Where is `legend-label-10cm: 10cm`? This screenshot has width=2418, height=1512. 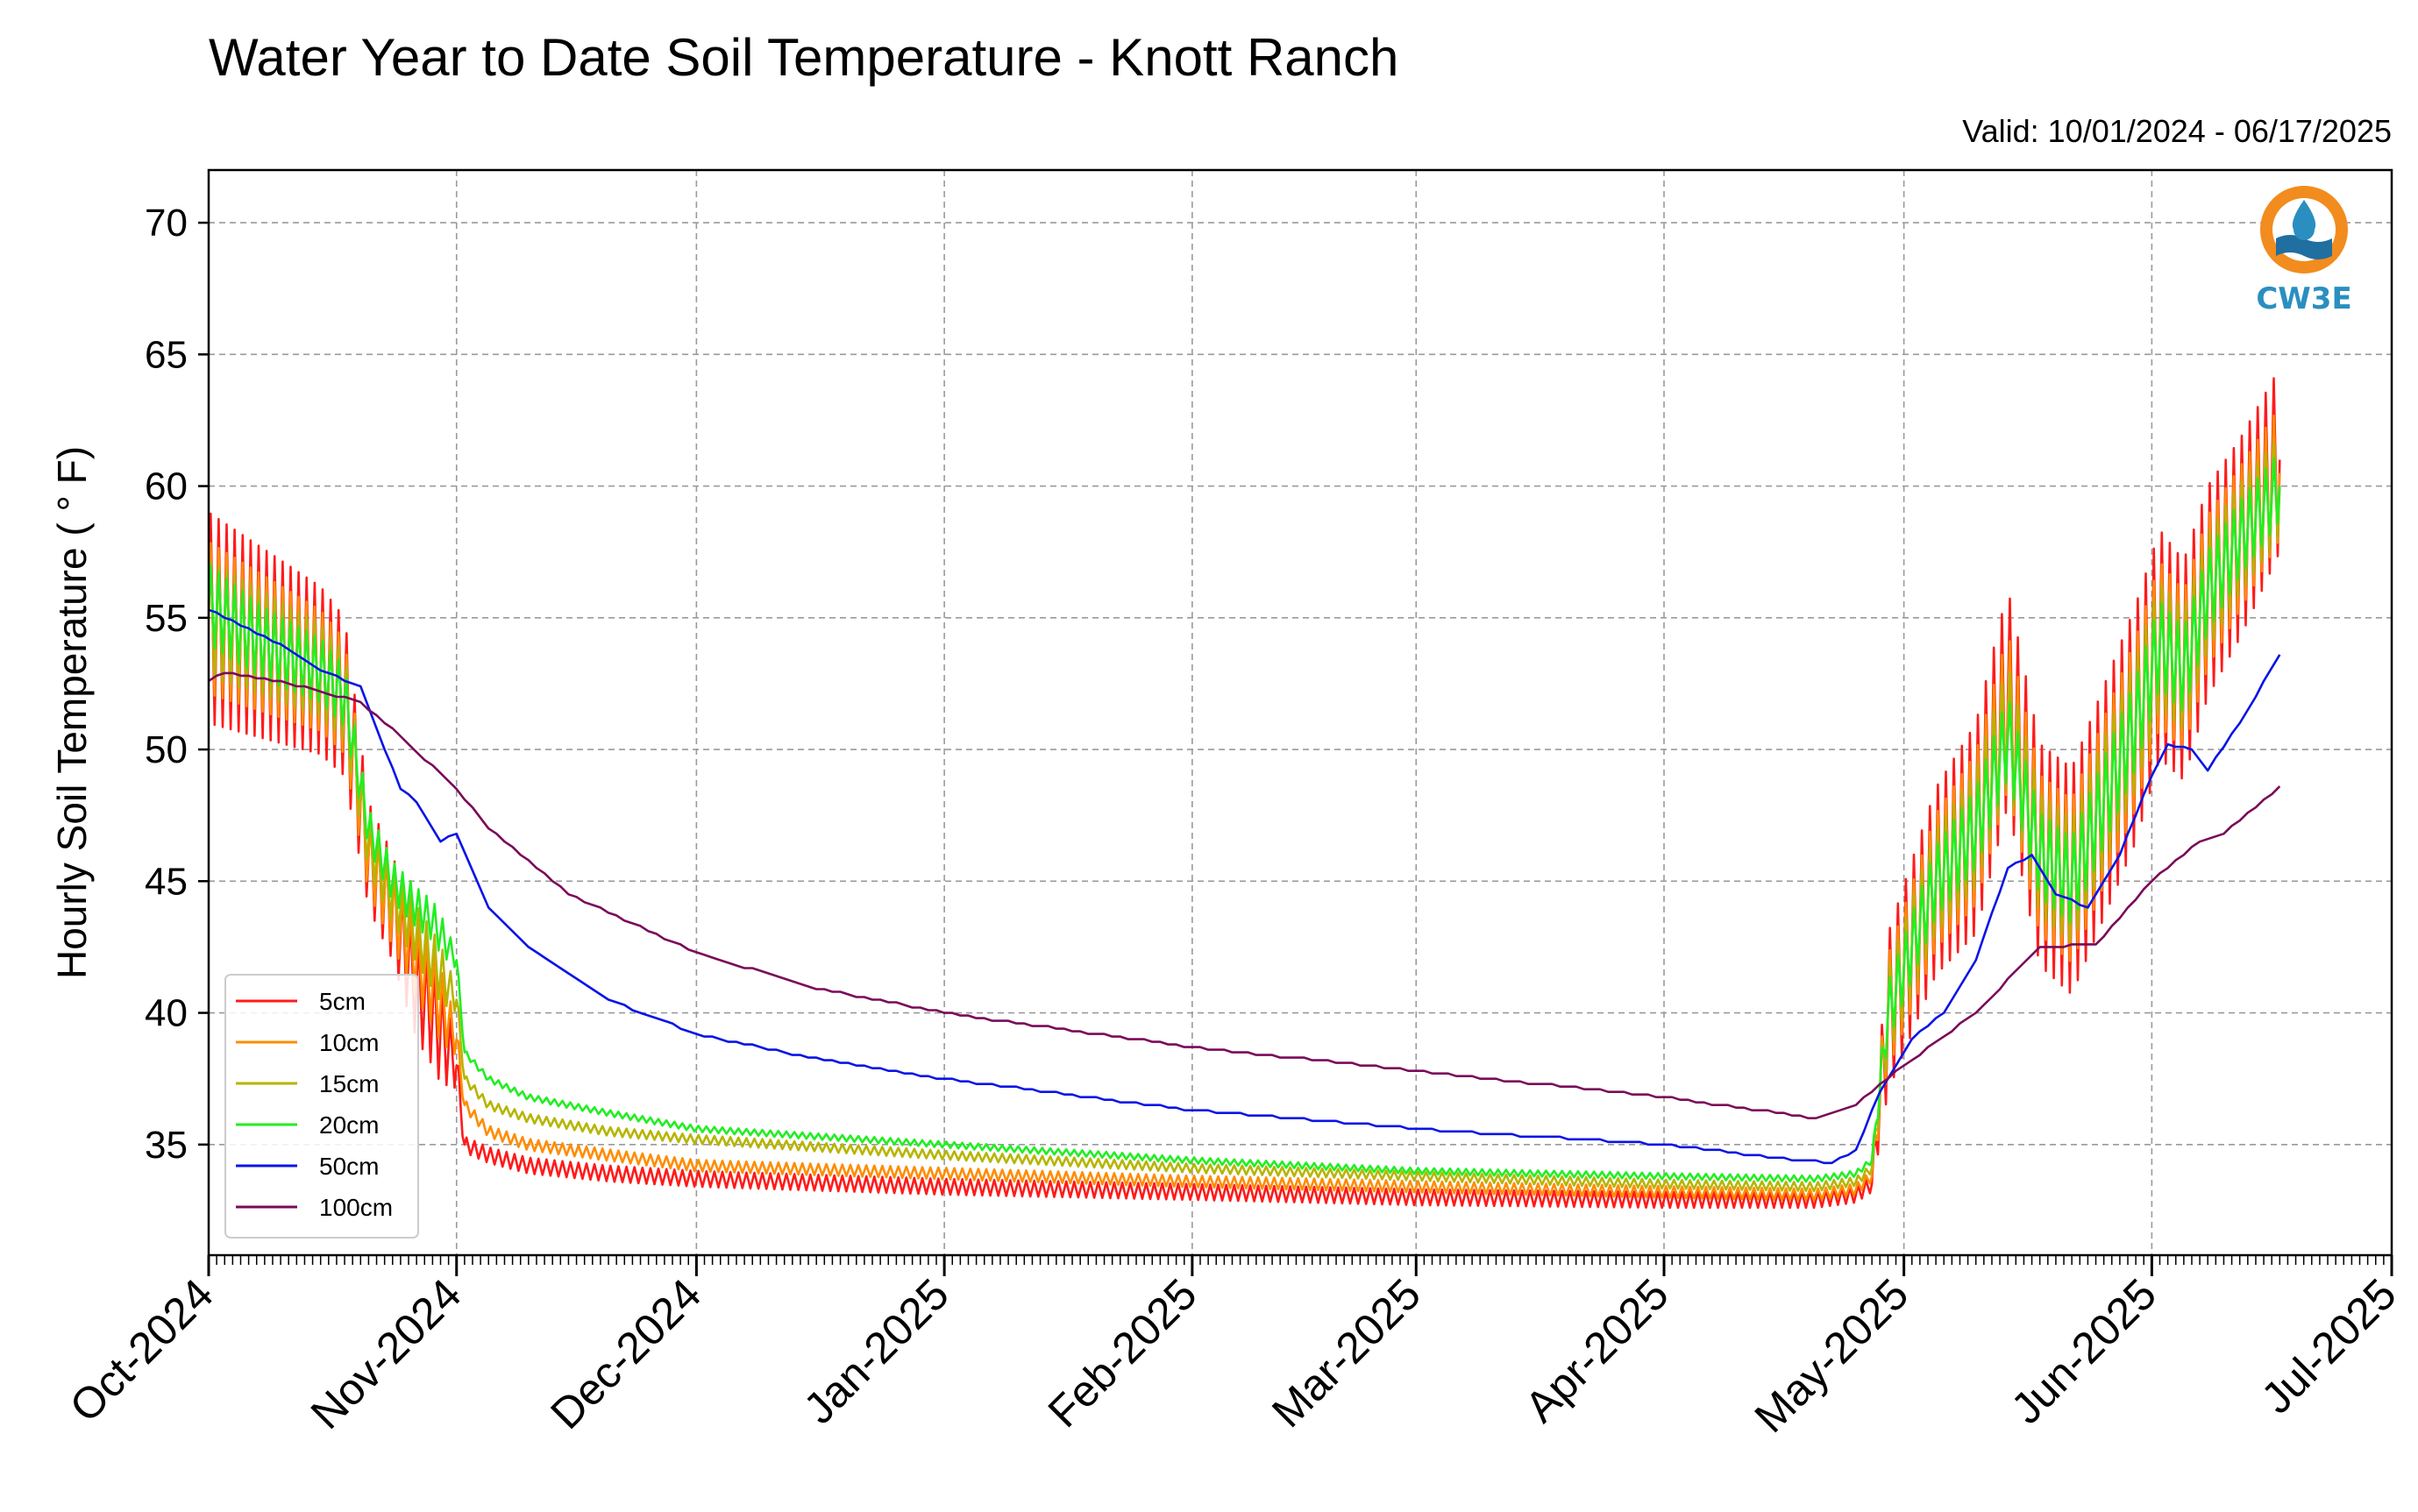 legend-label-10cm: 10cm is located at coordinates (349, 1042).